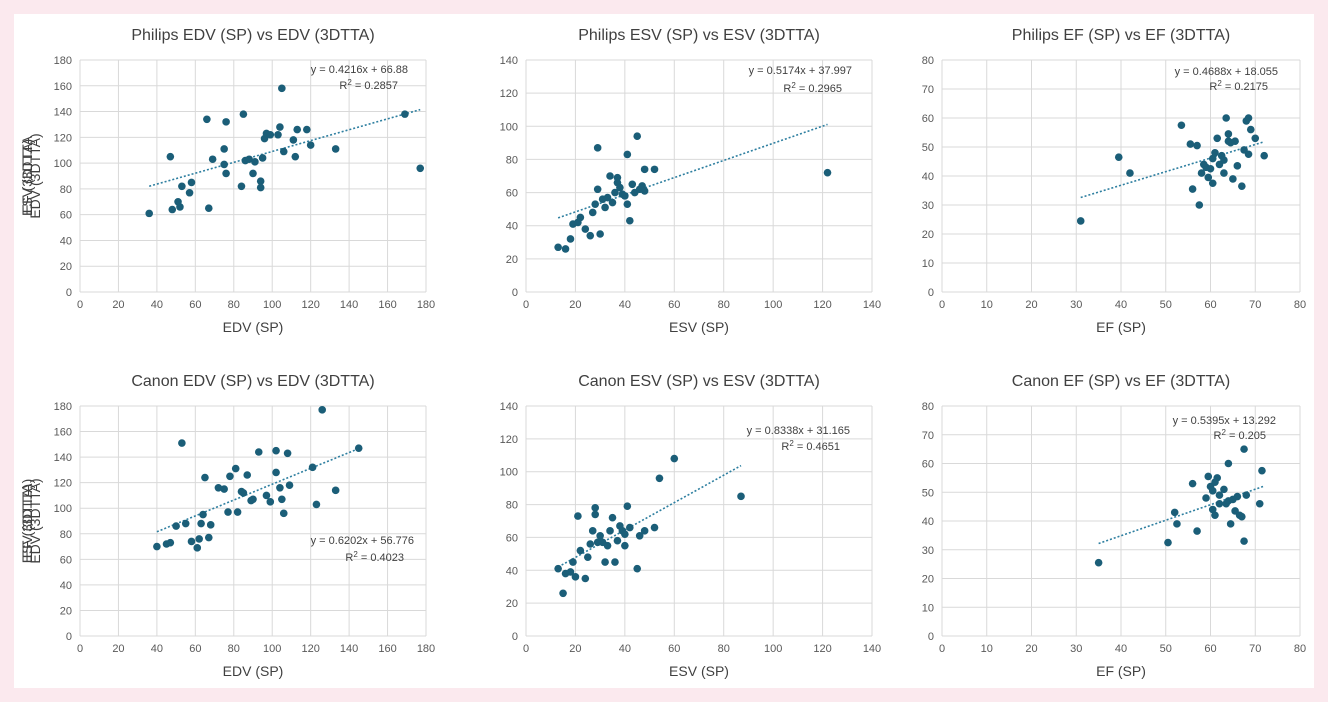  What do you see at coordinates (252, 381) in the screenshot?
I see `chart-title: Canon EDV (SP) vs EDV (3DTTA)` at bounding box center [252, 381].